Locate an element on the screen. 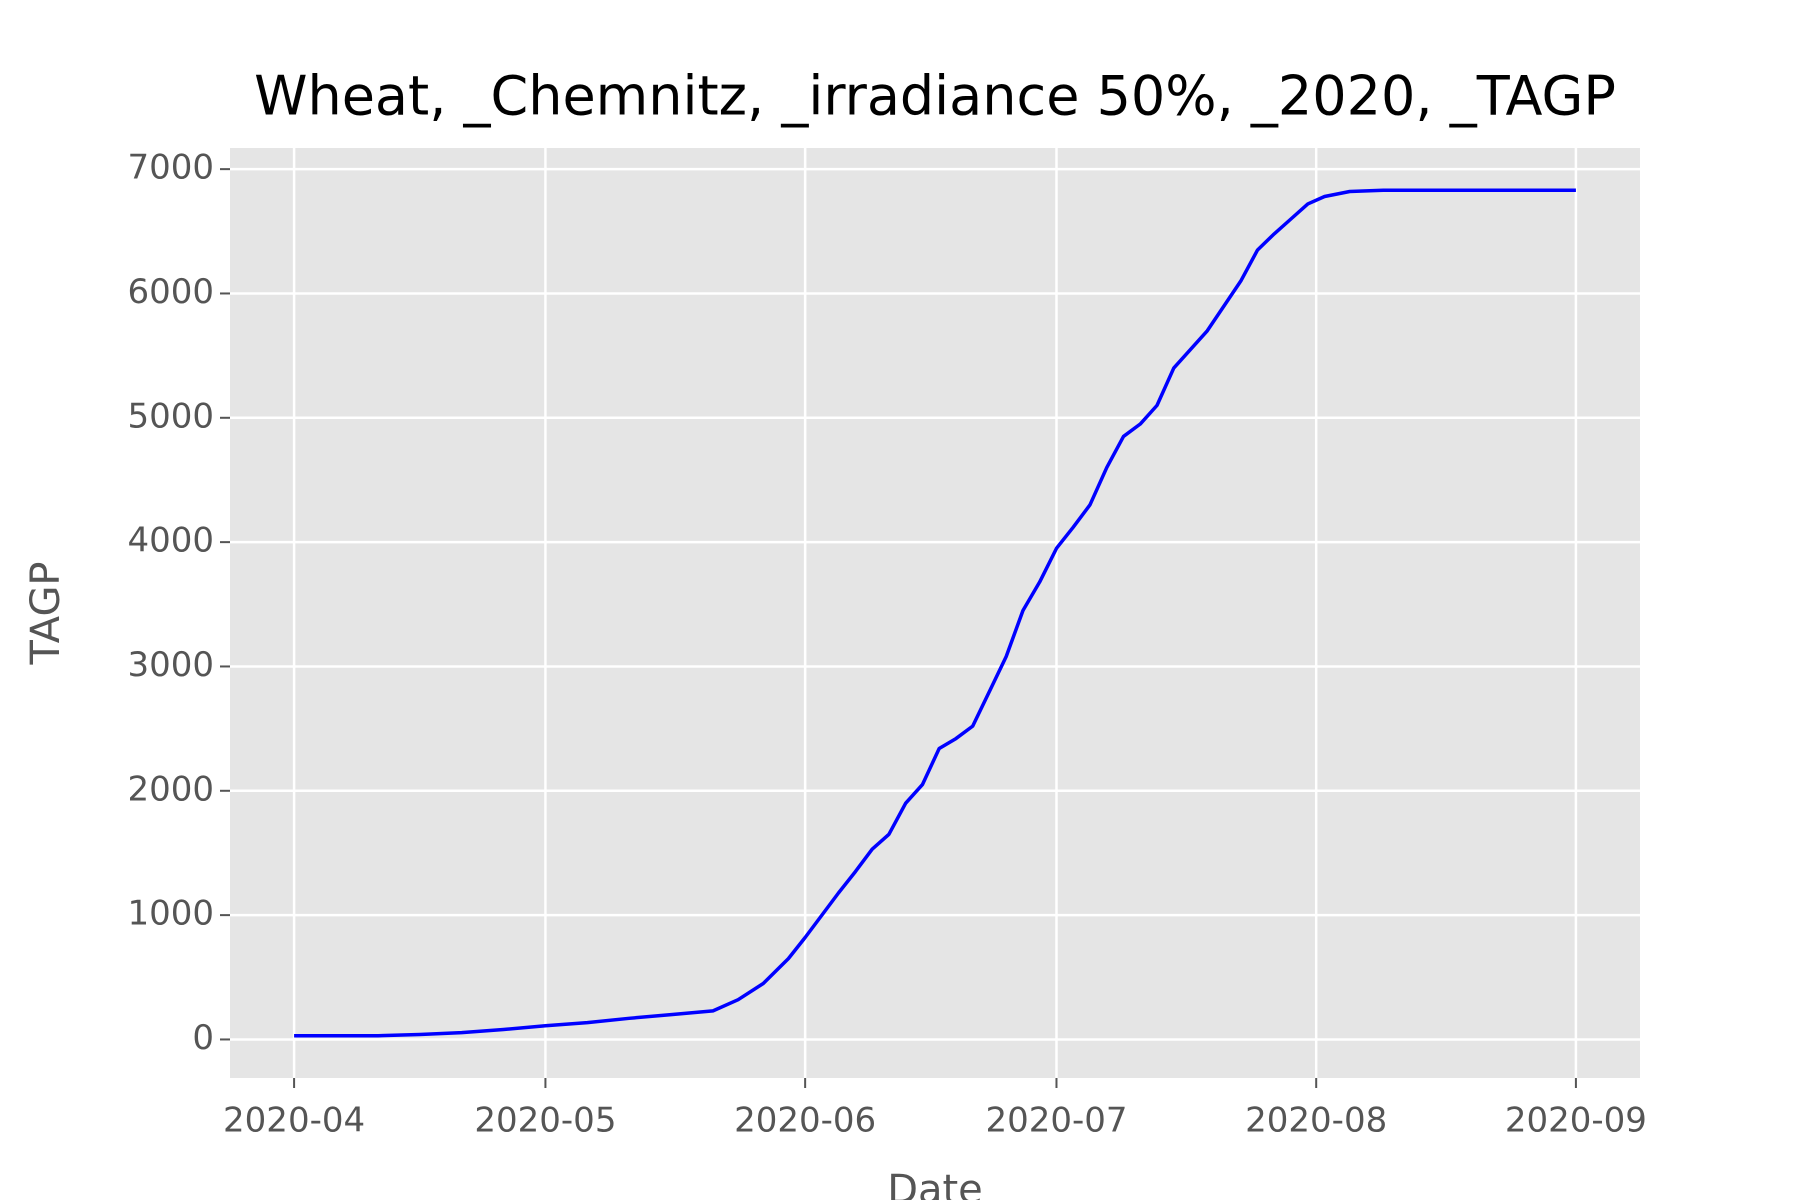  x-tick-label: 2020-09 is located at coordinates (1576, 1121).